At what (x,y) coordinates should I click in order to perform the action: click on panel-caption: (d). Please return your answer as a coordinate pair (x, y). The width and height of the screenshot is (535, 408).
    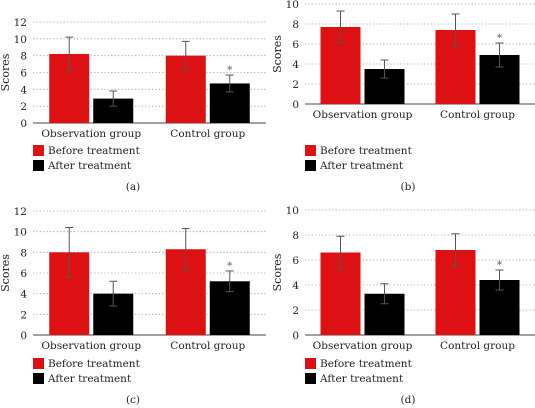
    Looking at the image, I should click on (408, 400).